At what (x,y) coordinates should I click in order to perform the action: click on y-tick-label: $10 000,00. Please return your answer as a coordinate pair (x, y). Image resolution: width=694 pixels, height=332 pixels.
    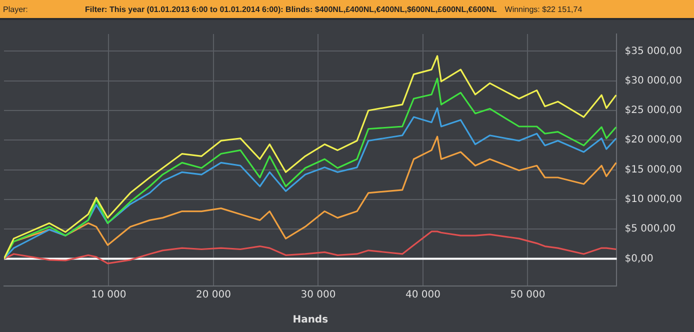
    Looking at the image, I should click on (653, 200).